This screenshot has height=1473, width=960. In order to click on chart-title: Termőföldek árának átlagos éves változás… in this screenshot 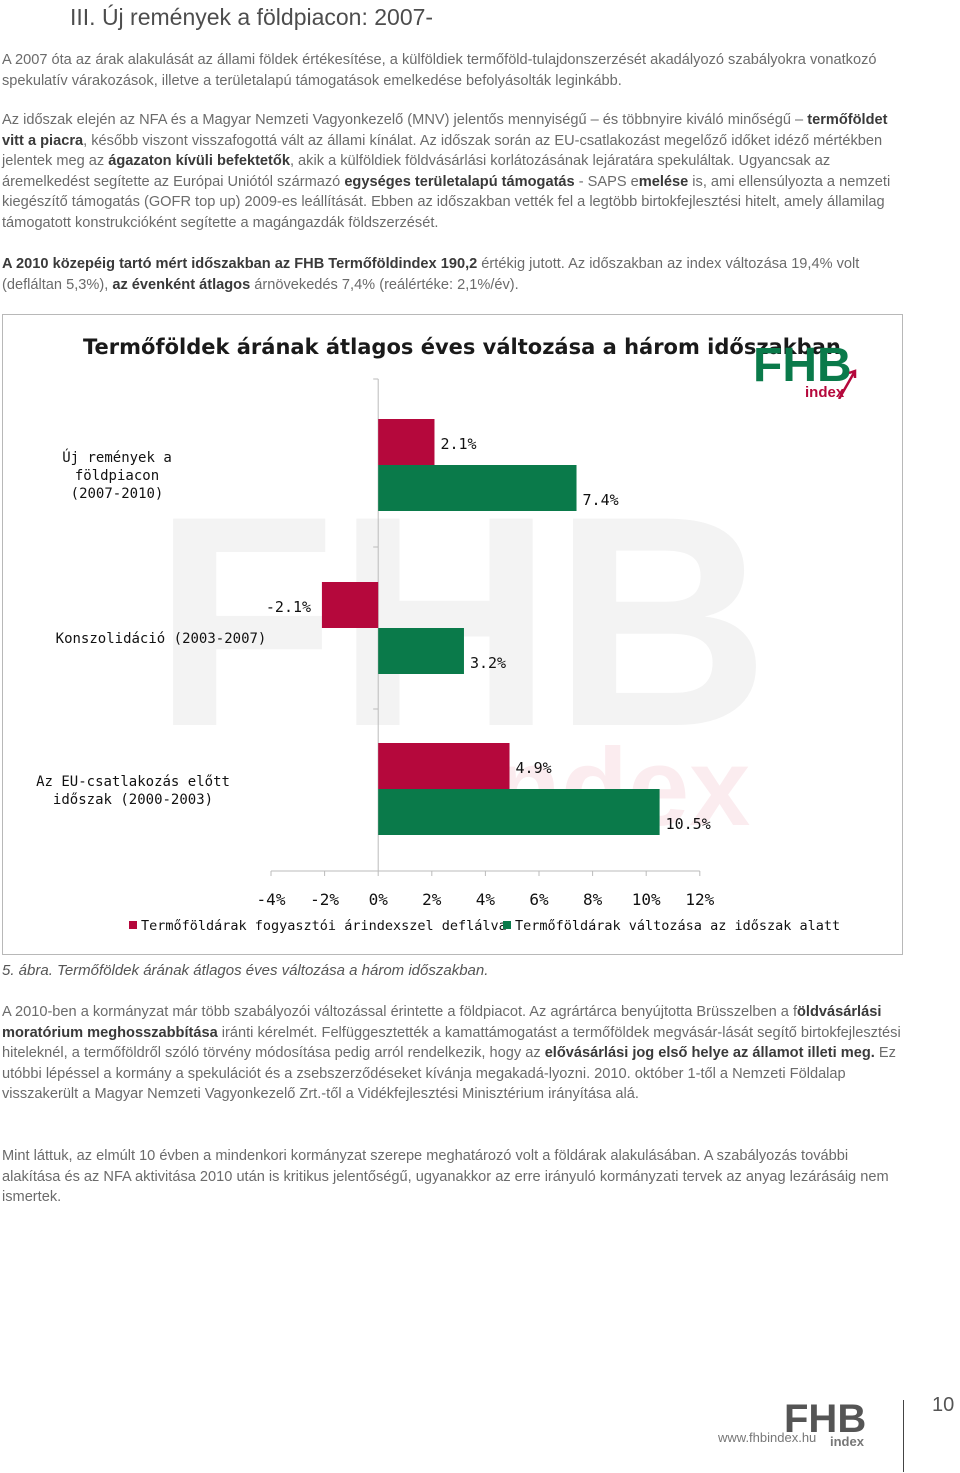, I will do `click(462, 347)`.